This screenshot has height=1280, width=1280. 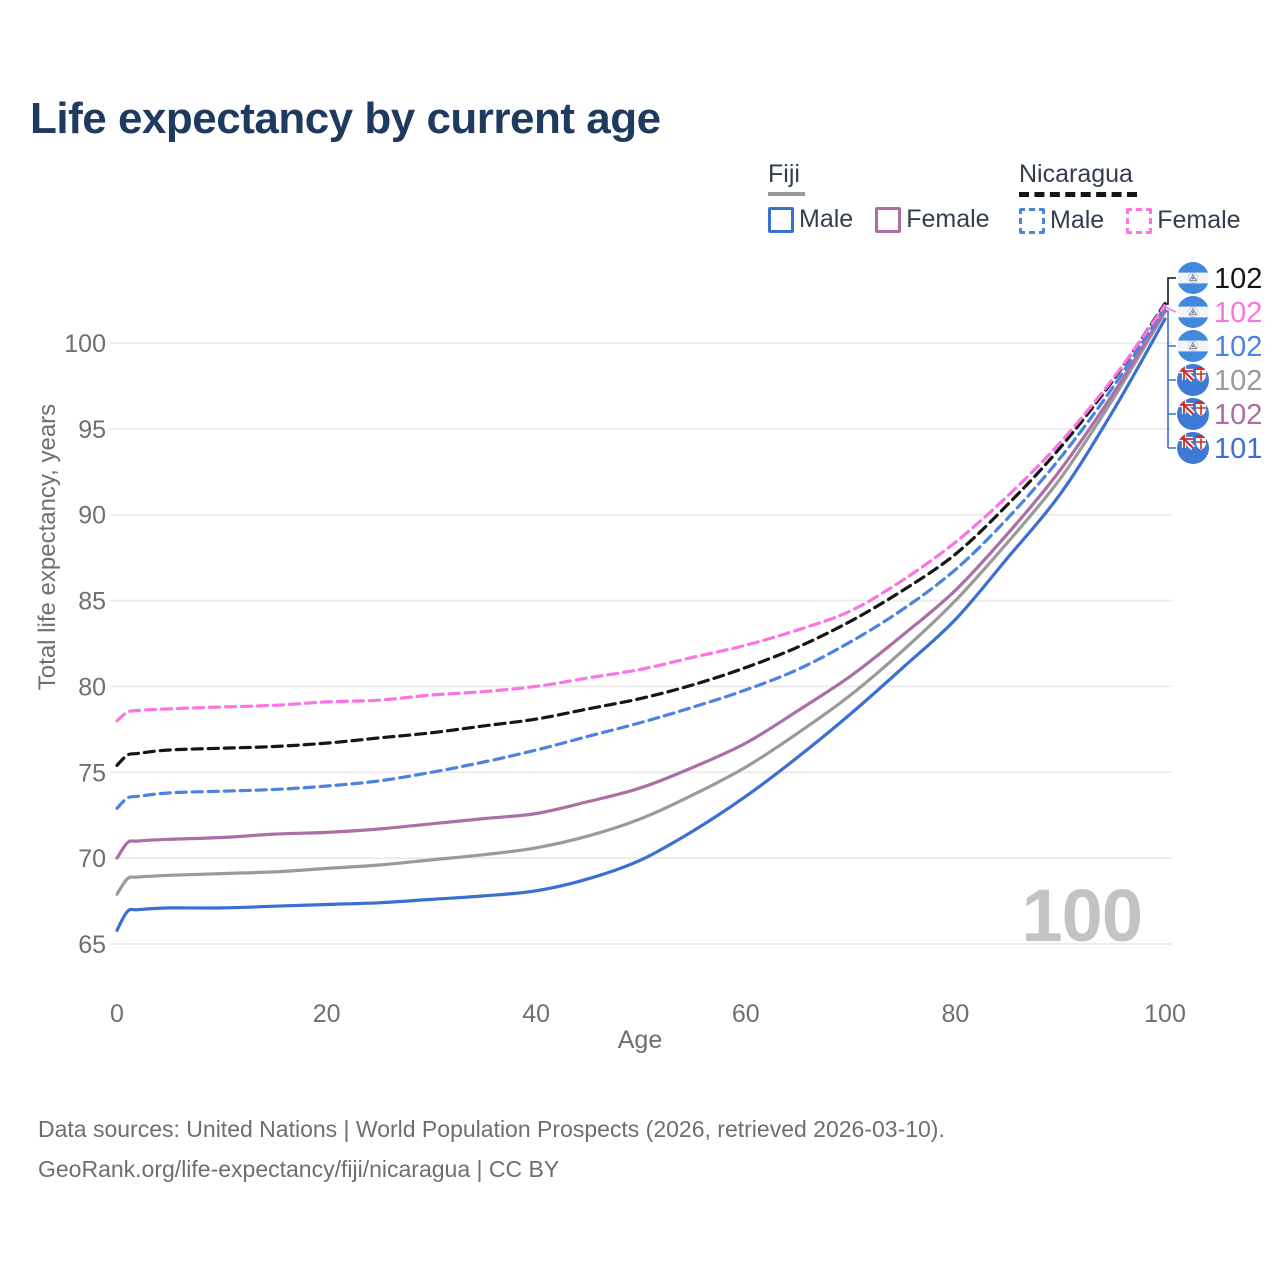 What do you see at coordinates (327, 1014) in the screenshot?
I see `x-tick-label: 20` at bounding box center [327, 1014].